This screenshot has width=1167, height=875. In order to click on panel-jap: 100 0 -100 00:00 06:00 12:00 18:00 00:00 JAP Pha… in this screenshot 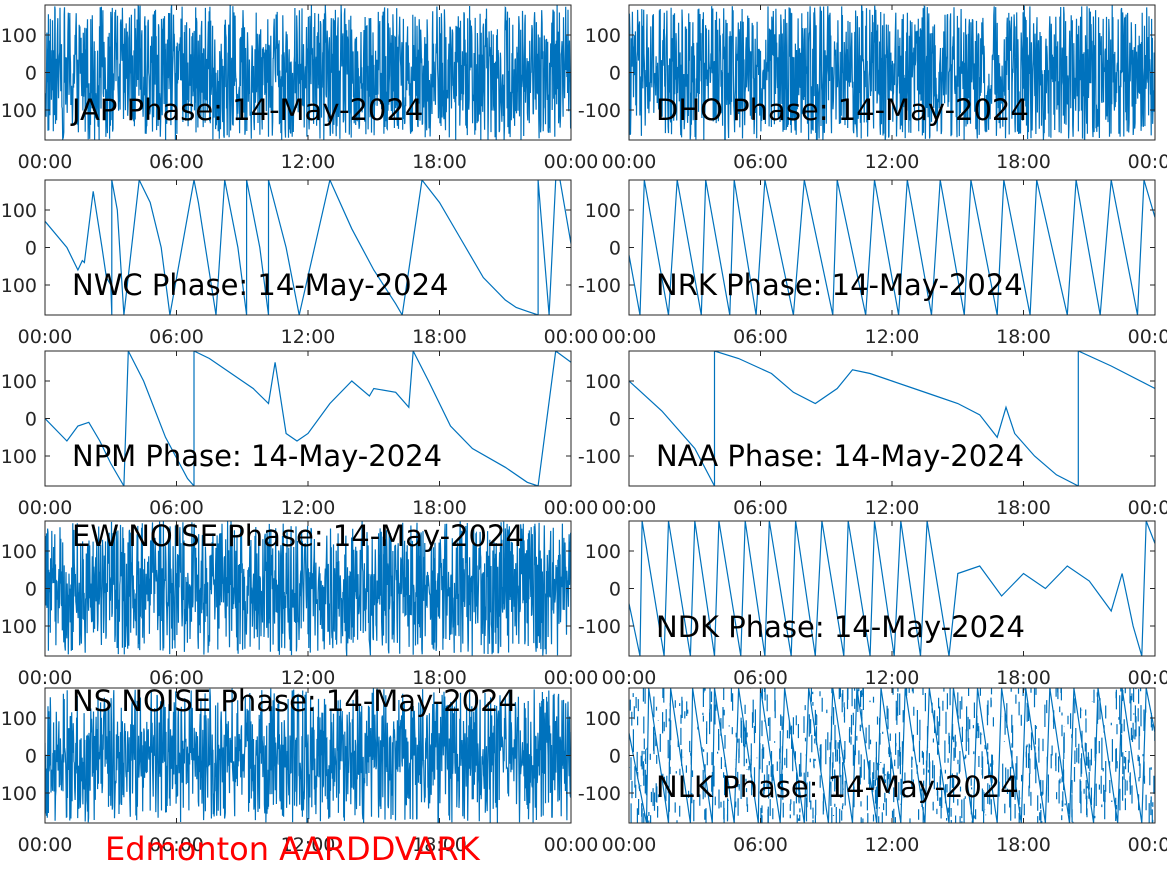, I will do `click(299, 88)`.